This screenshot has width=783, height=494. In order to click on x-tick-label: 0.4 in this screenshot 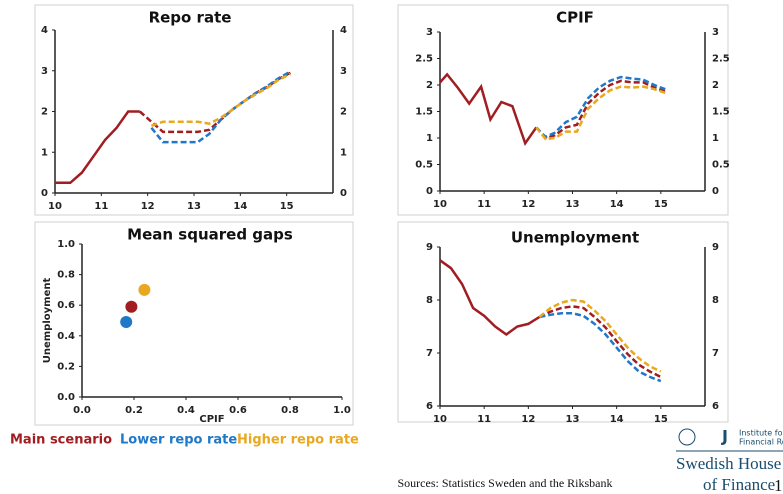, I will do `click(186, 410)`.